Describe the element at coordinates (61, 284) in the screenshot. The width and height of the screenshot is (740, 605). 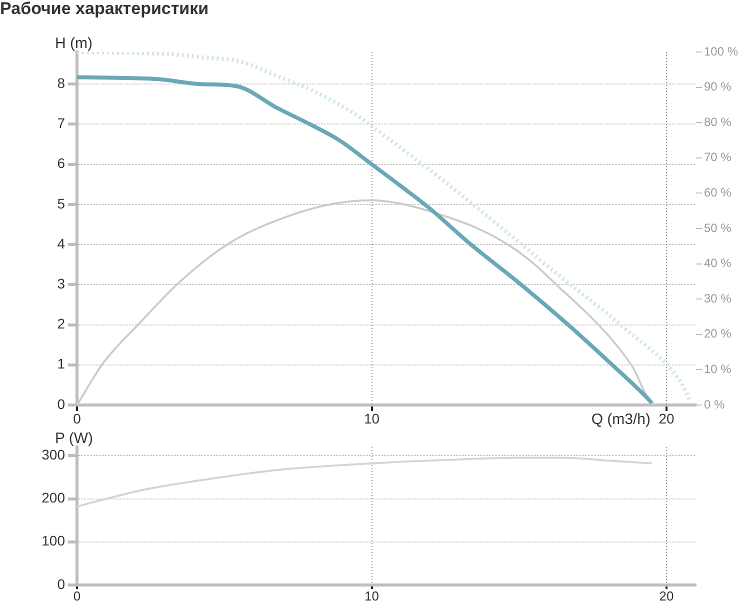
I see `y-tick-label: 3` at that location.